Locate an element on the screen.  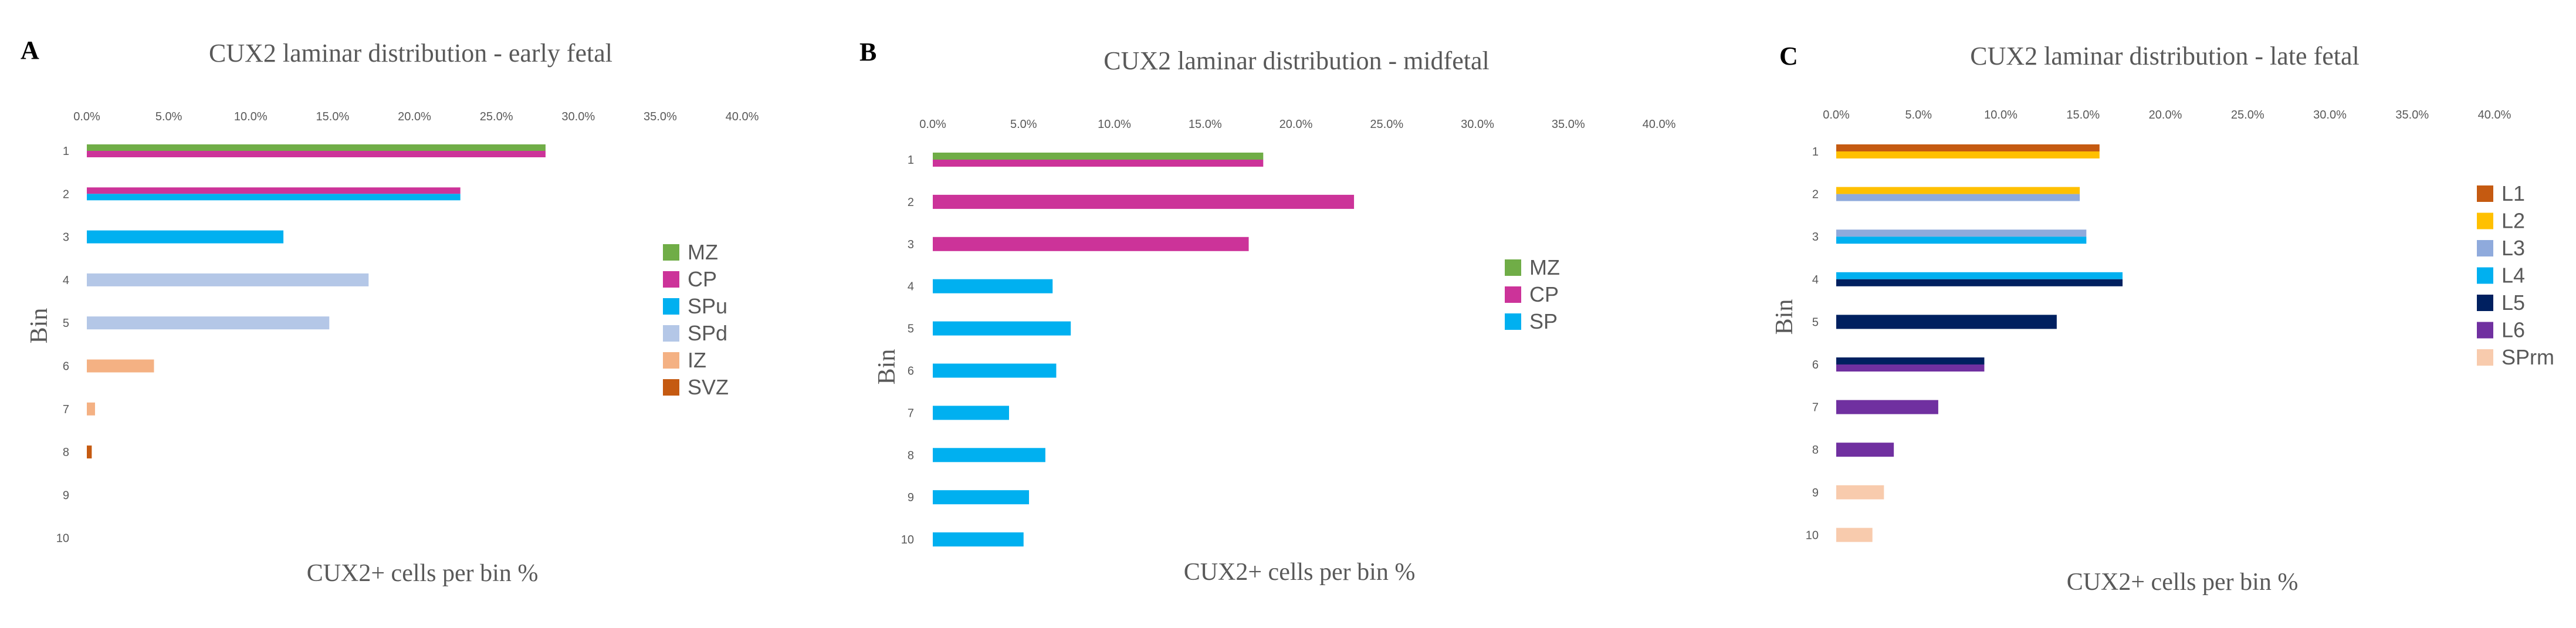
legend-label: SVZ is located at coordinates (708, 387).